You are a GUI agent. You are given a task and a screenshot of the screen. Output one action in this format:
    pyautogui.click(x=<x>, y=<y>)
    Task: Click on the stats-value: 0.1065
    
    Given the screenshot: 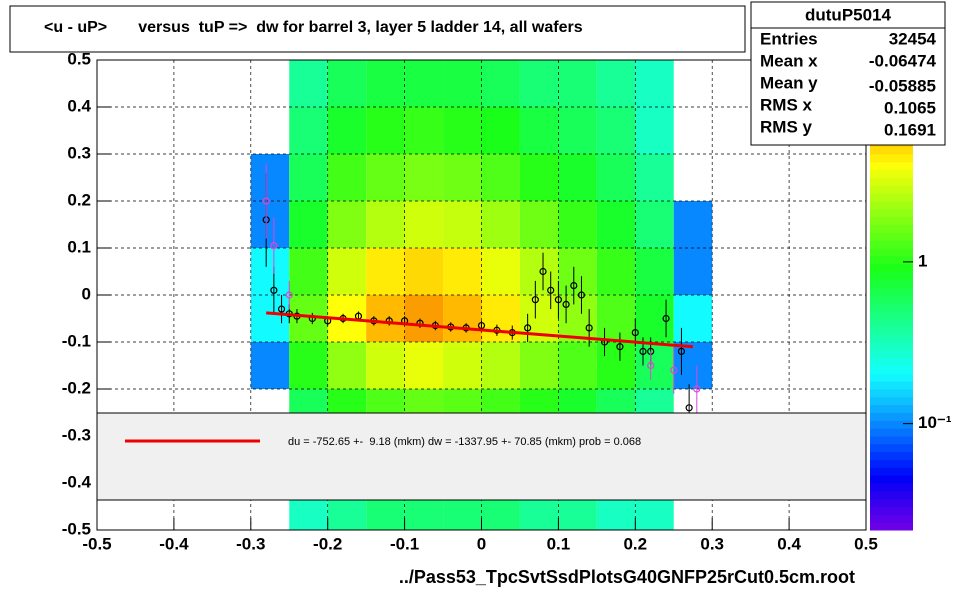 What is the action you would take?
    pyautogui.click(x=910, y=107)
    